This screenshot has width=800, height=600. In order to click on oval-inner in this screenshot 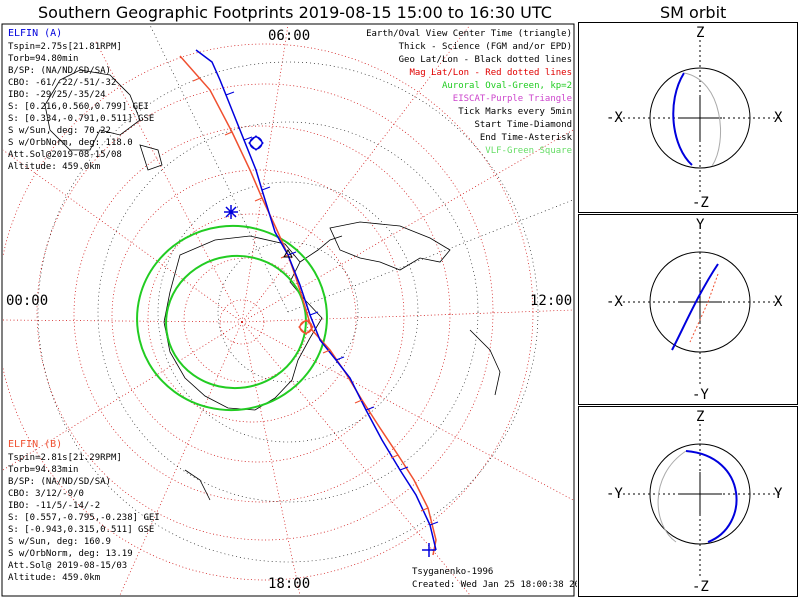, I will do `click(236, 322)`.